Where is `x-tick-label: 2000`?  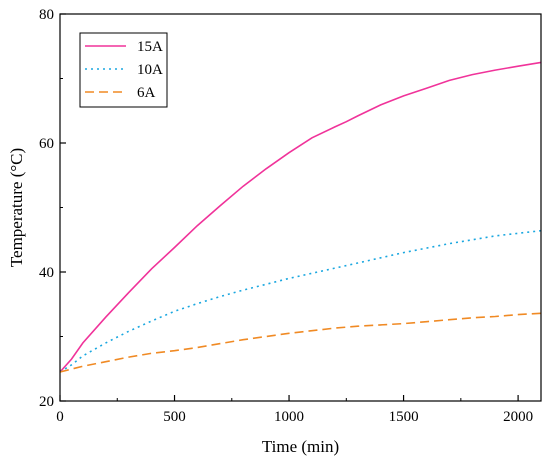
x-tick-label: 2000 is located at coordinates (518, 417).